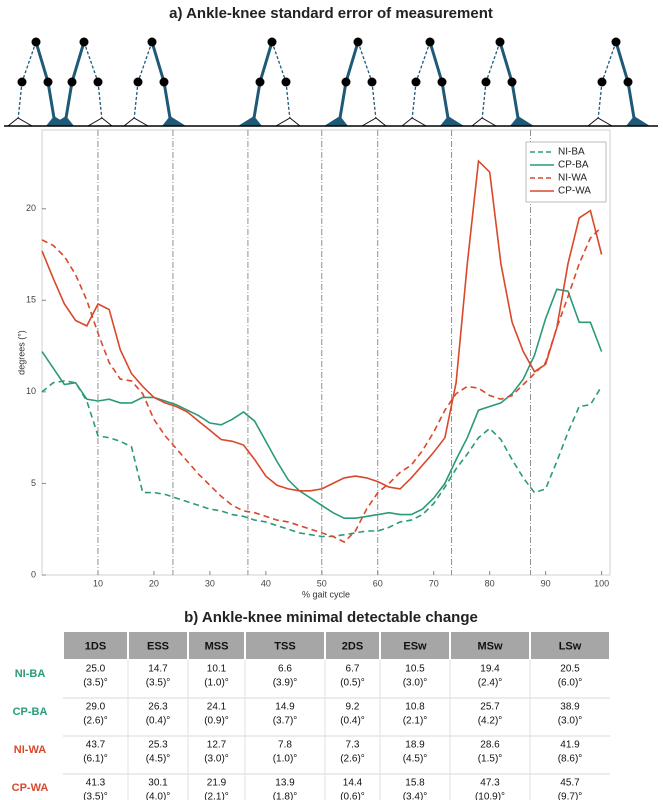 The width and height of the screenshot is (663, 800). I want to click on cell-sd: (4.0)°, so click(158, 796).